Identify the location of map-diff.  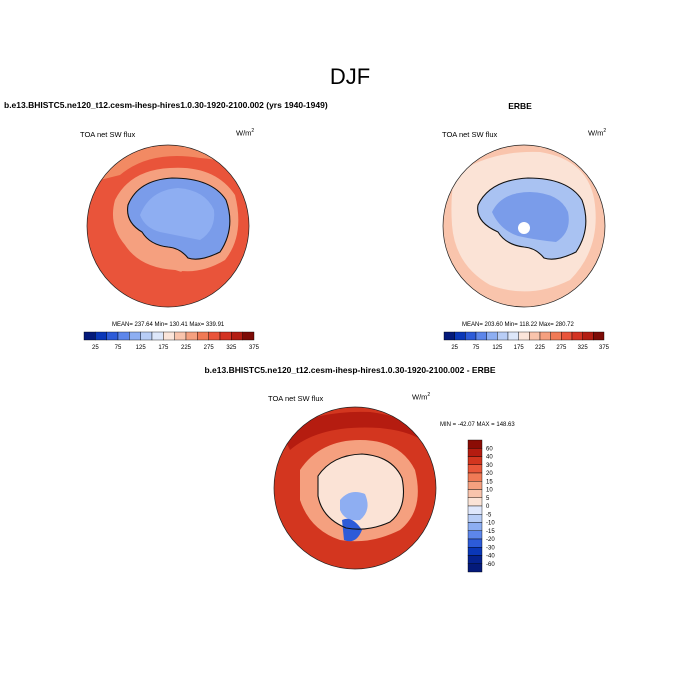
(355, 488).